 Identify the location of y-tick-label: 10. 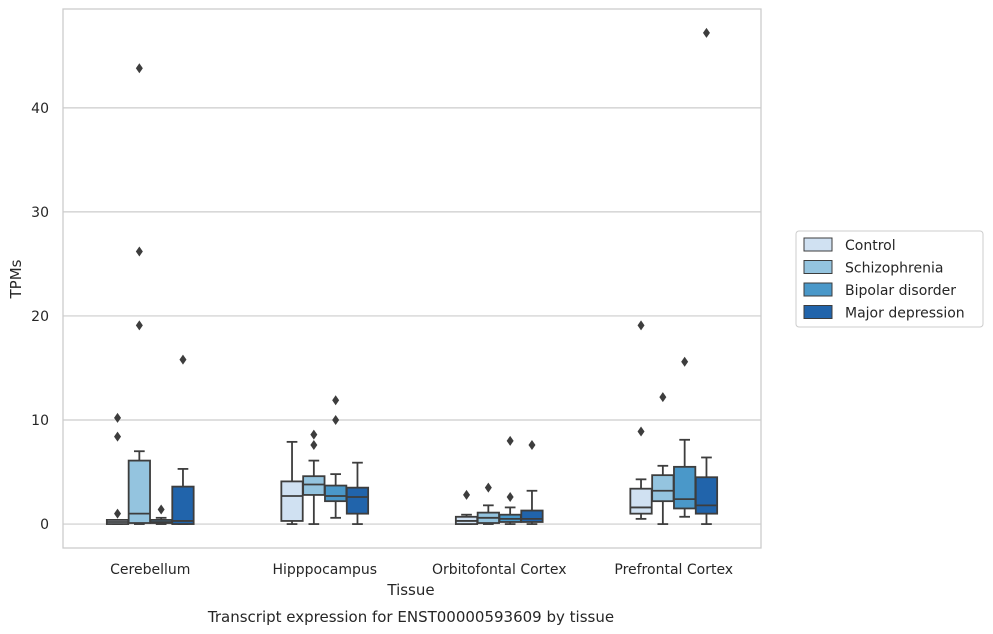
(40, 421).